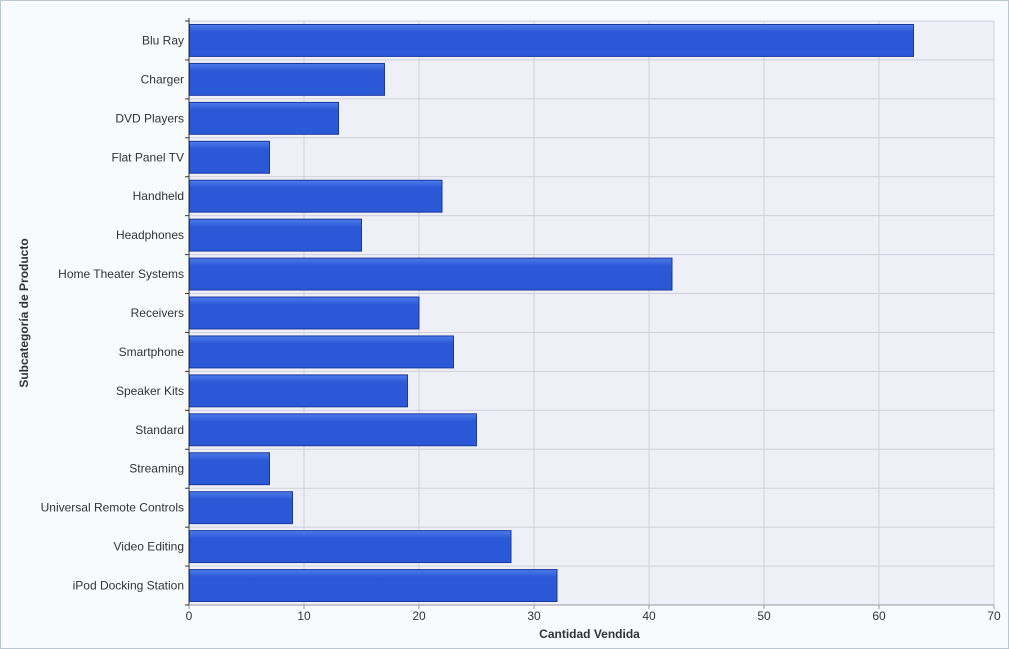  What do you see at coordinates (162, 79) in the screenshot?
I see `category-label: Charger` at bounding box center [162, 79].